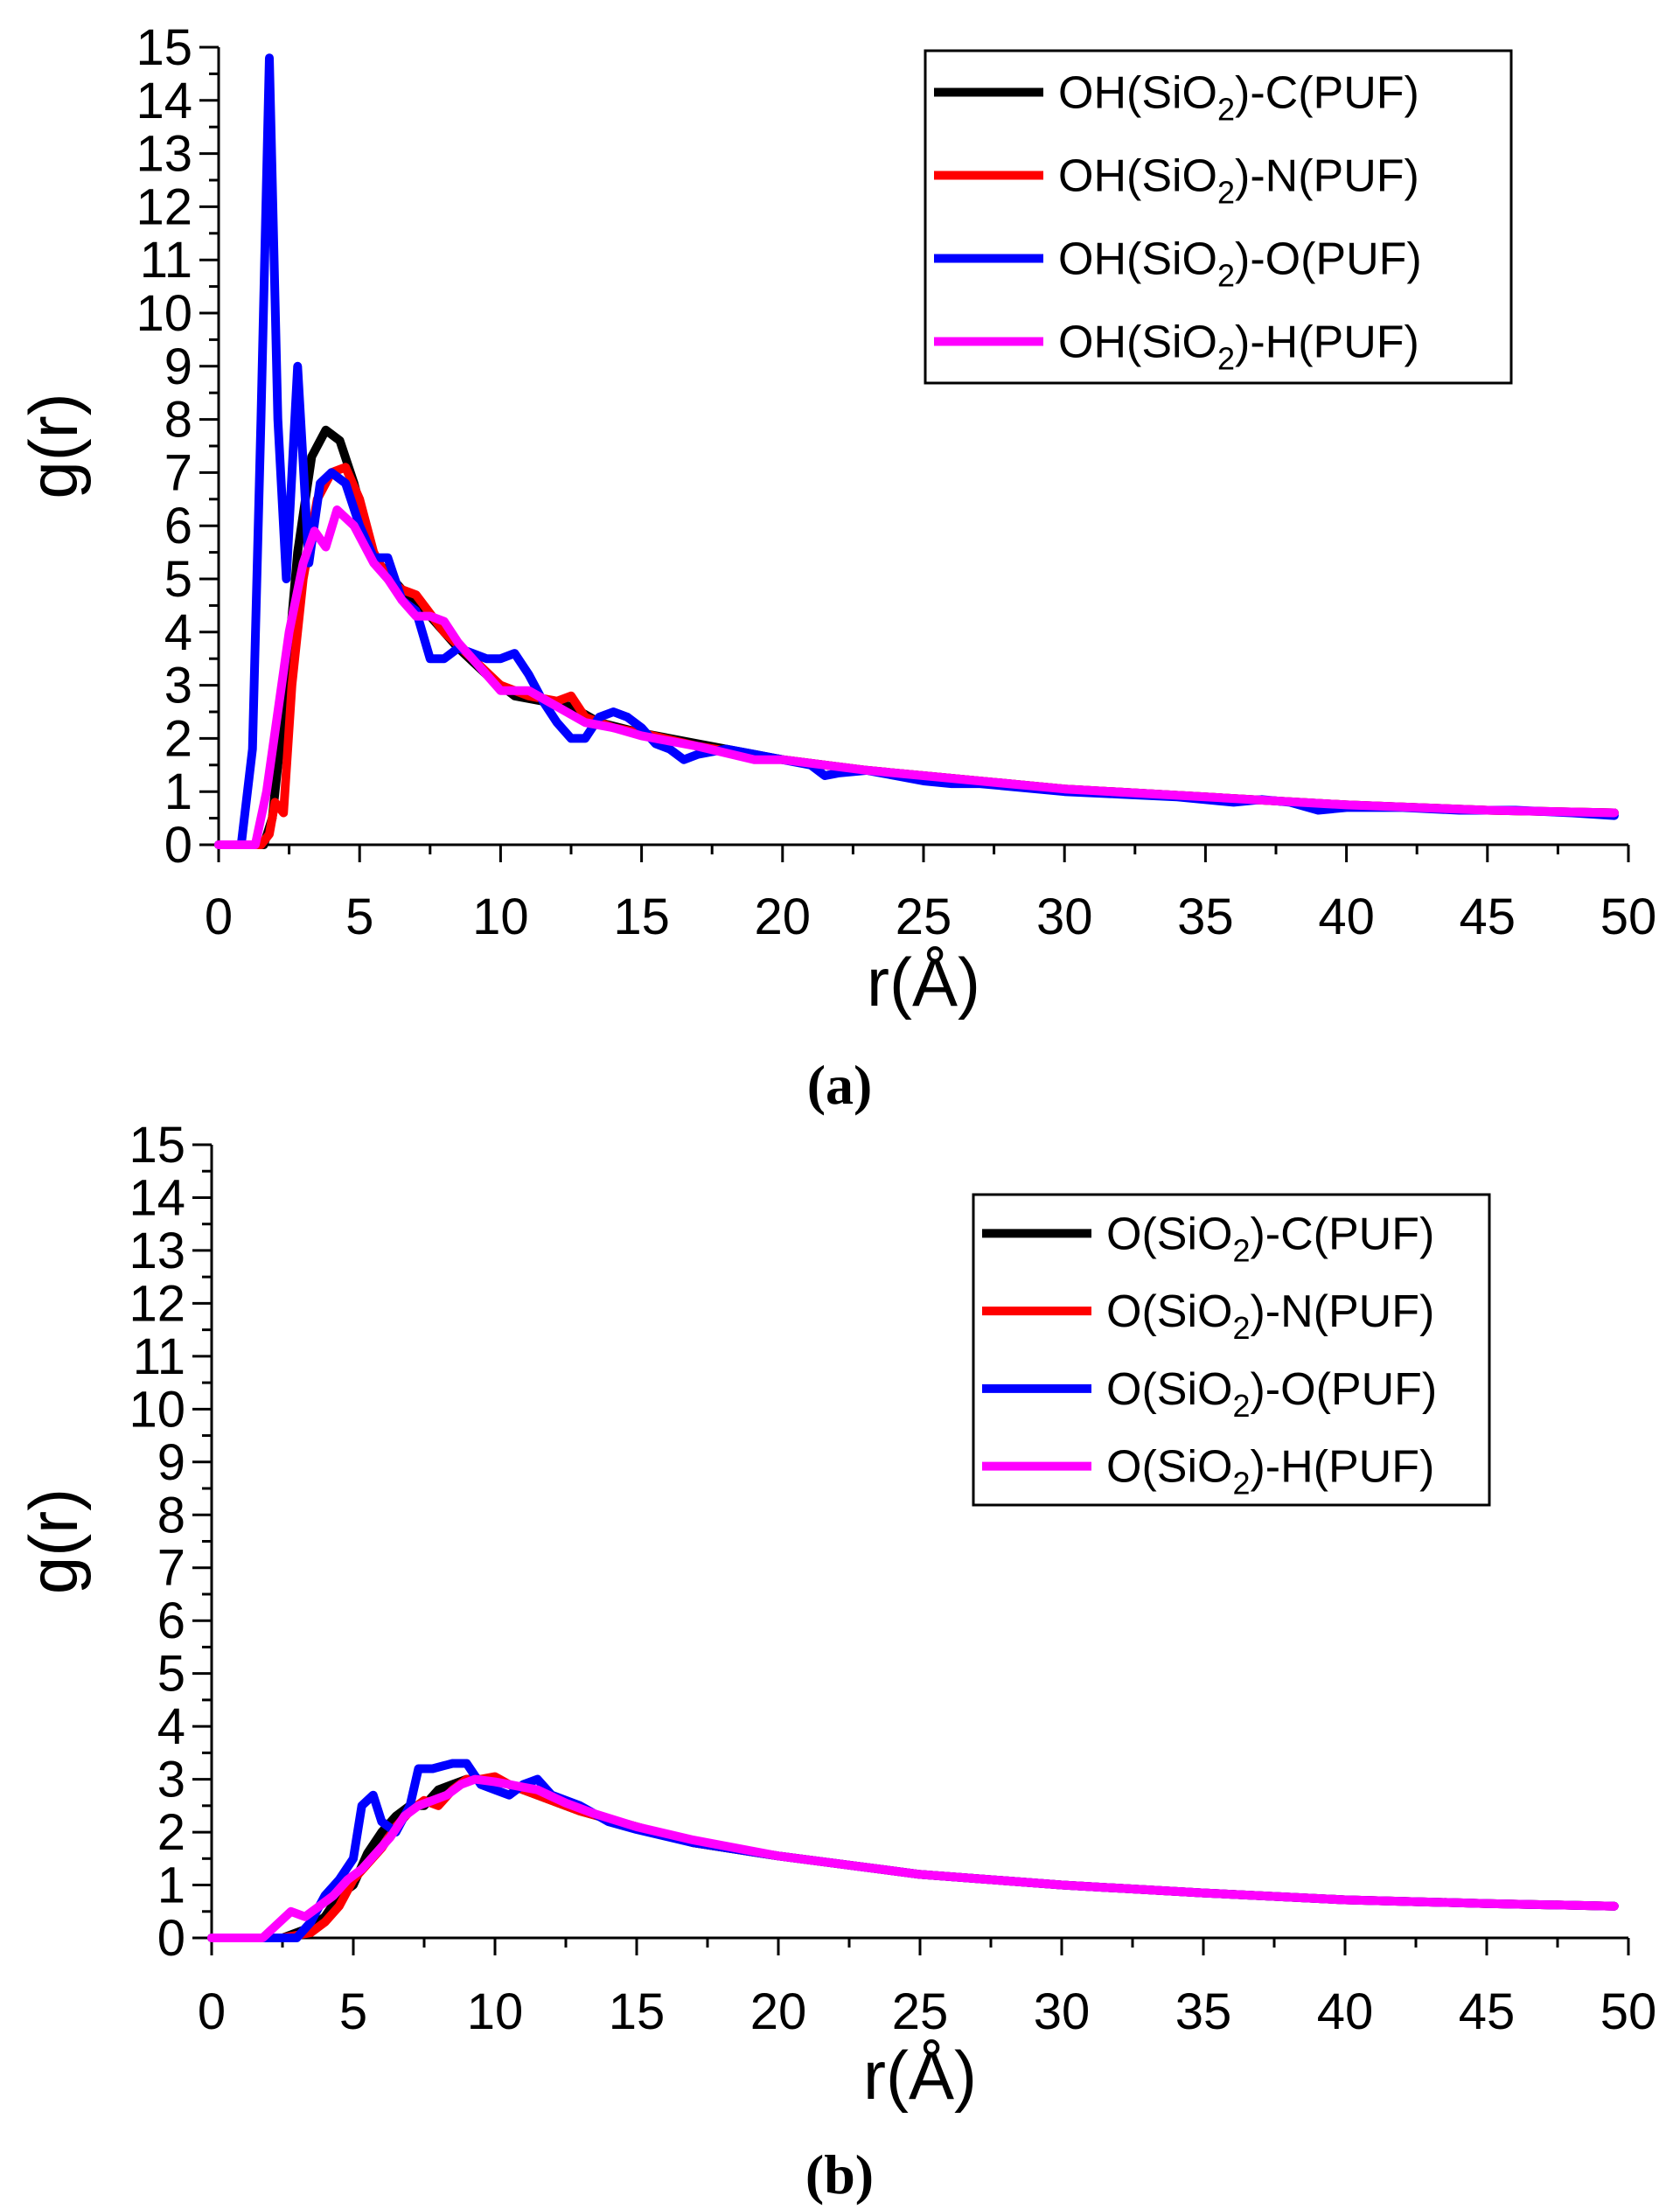  What do you see at coordinates (839, 2174) in the screenshot?
I see `panel-label: (b)` at bounding box center [839, 2174].